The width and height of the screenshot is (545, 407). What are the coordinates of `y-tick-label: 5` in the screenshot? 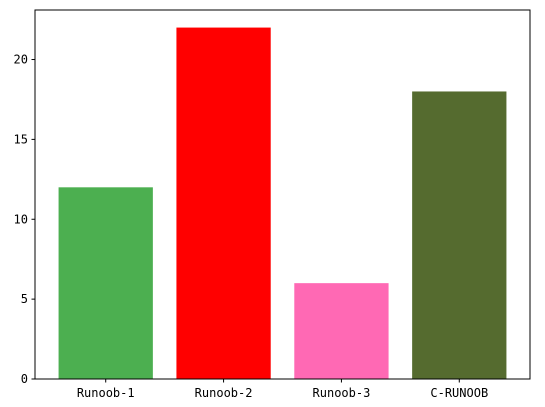 It's located at (24, 299).